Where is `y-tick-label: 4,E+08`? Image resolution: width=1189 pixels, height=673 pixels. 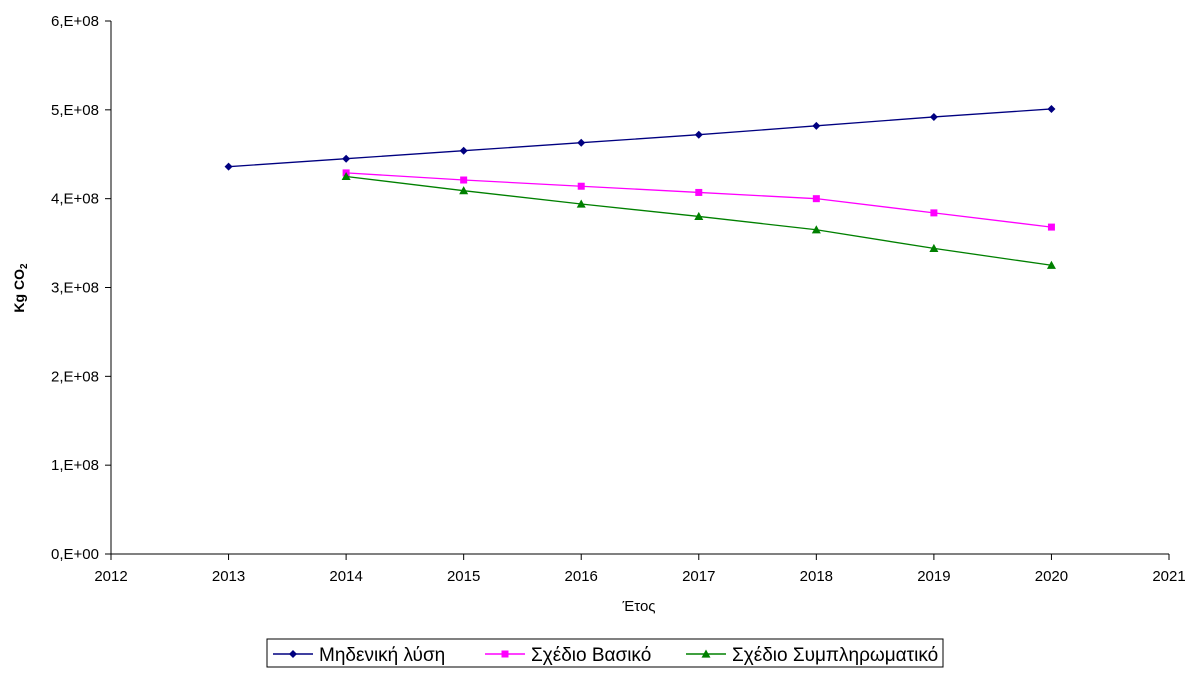
y-tick-label: 4,E+08 is located at coordinates (75, 199).